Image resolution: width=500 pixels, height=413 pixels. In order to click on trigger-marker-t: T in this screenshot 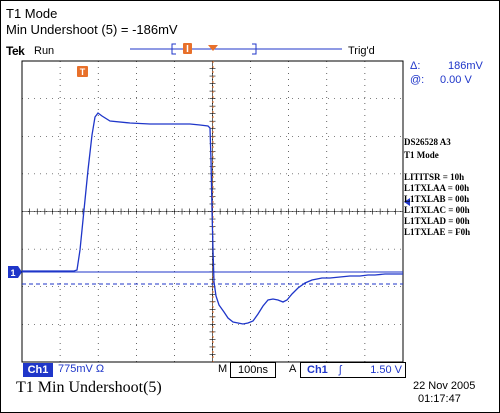, I will do `click(82, 71)`.